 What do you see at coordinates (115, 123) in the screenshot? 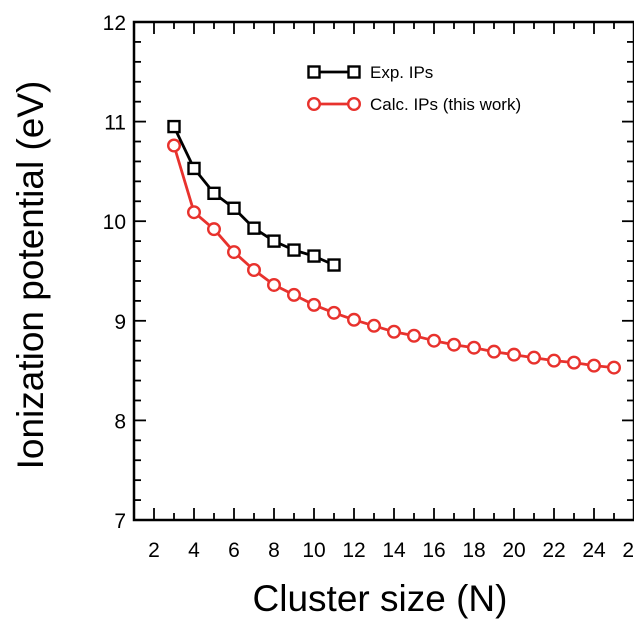
I see `y-tick-label: 11` at bounding box center [115, 123].